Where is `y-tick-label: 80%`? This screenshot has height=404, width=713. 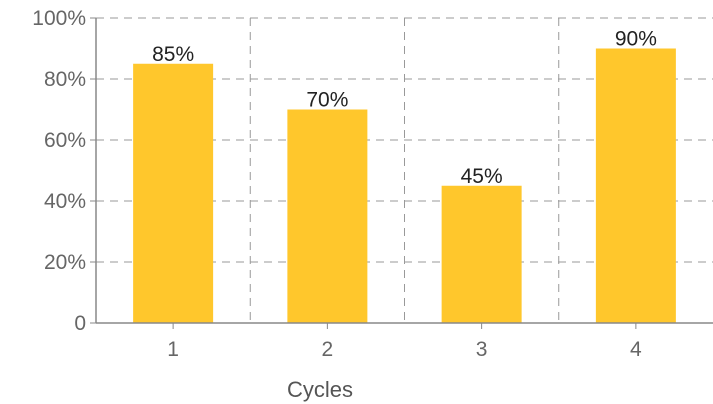
y-tick-label: 80% is located at coordinates (65, 79).